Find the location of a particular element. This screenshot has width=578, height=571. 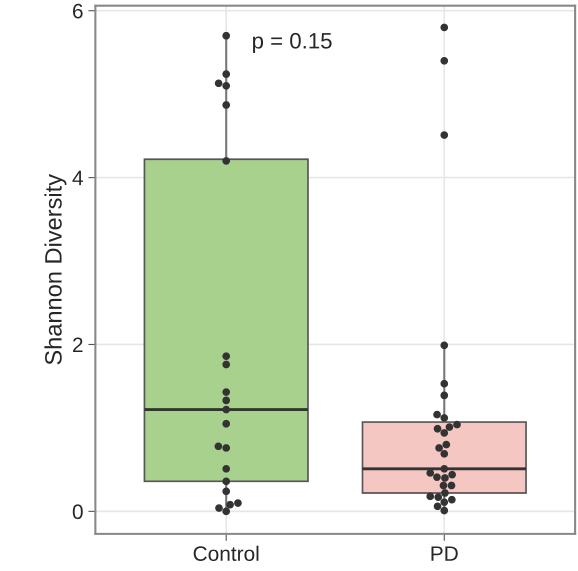

y-tick-label: 0 is located at coordinates (77, 512).